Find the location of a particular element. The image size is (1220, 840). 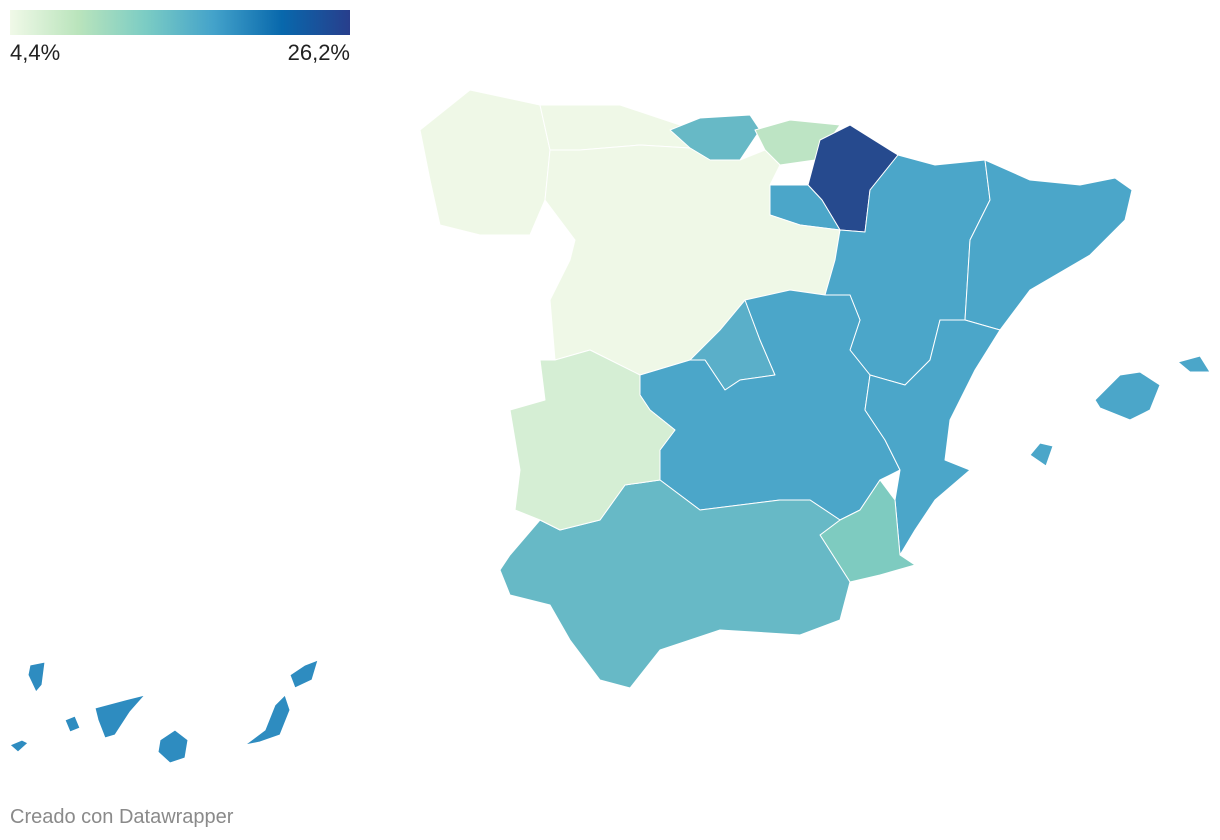

credit: Creado con Datawrapper is located at coordinates (122, 817).